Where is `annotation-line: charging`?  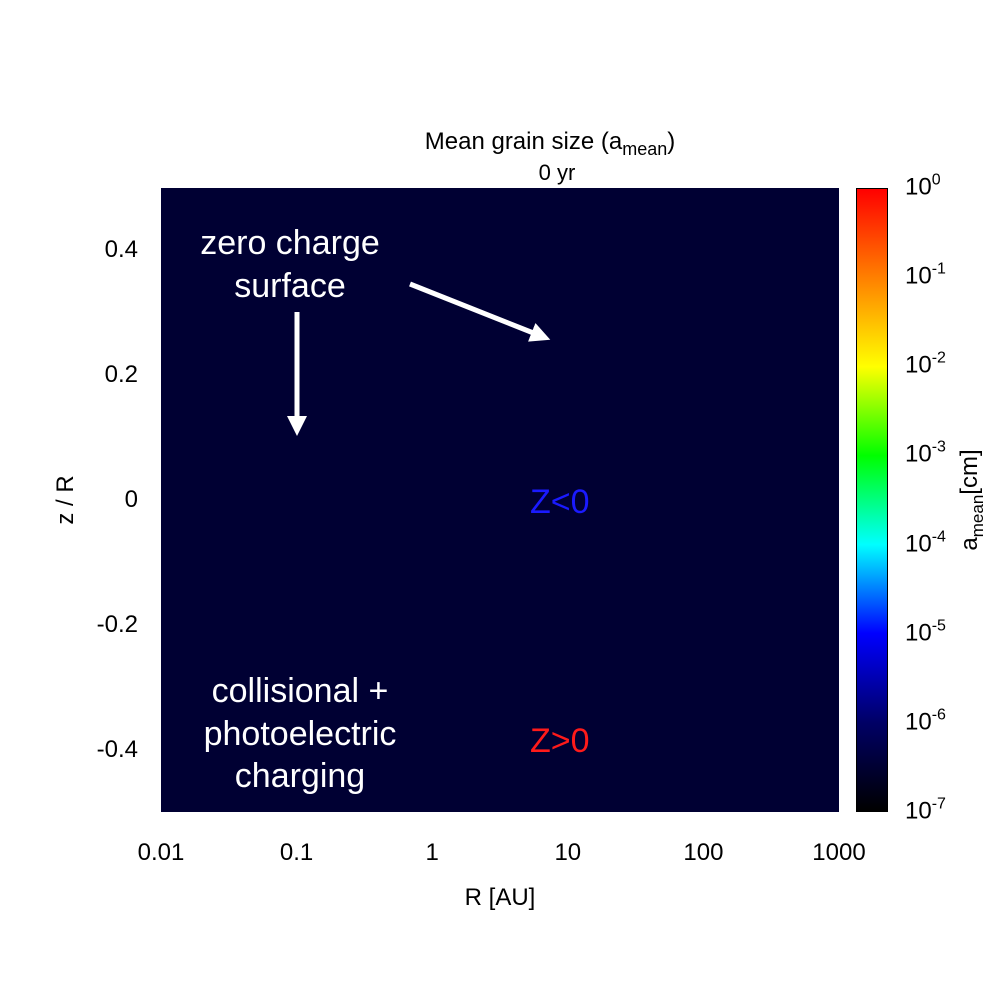 annotation-line: charging is located at coordinates (300, 776).